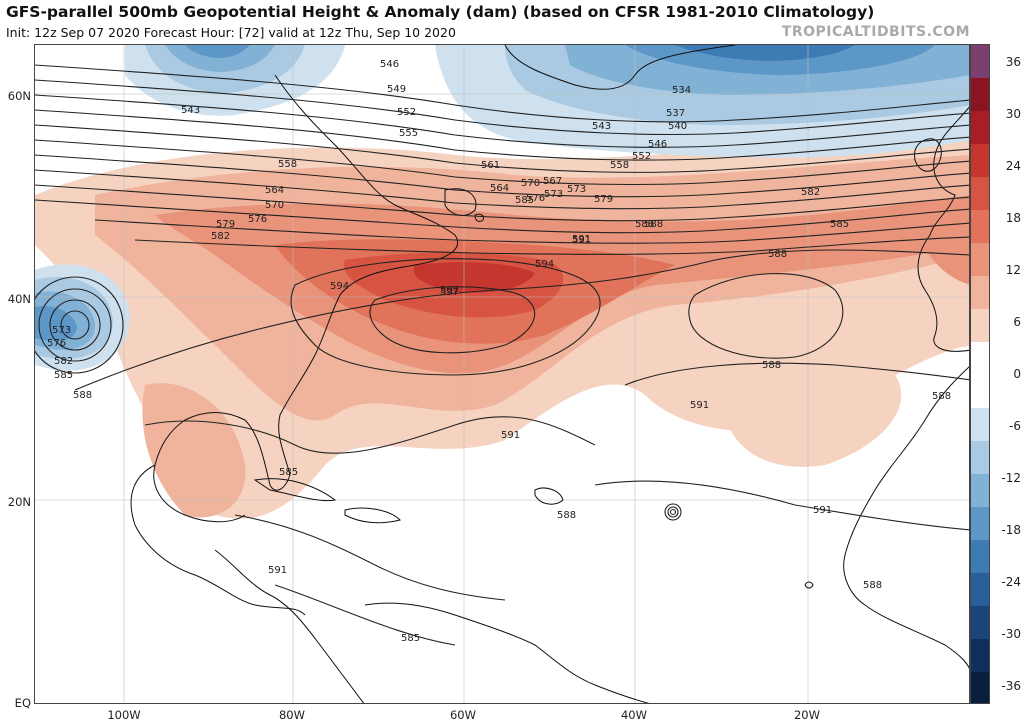  Describe the element at coordinates (124, 715) in the screenshot. I see `lon-label-100w: 100W` at that location.